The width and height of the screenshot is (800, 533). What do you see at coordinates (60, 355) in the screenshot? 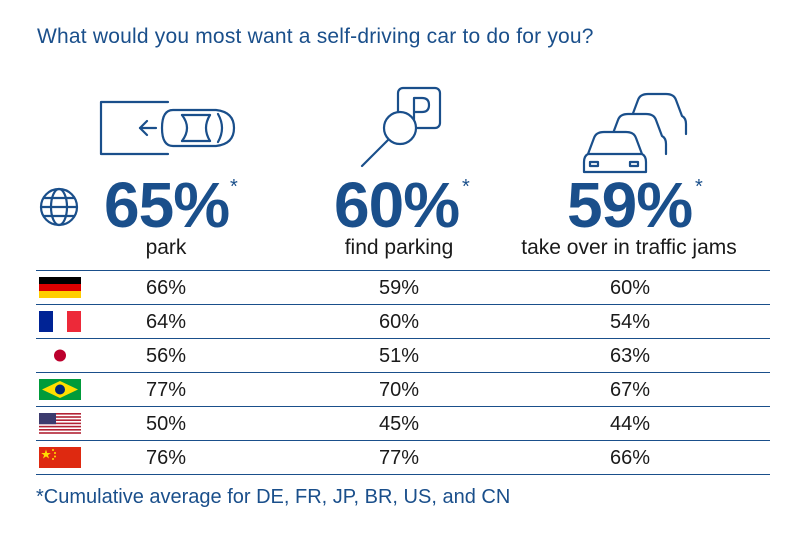
I see `japan-flag-icon` at bounding box center [60, 355].